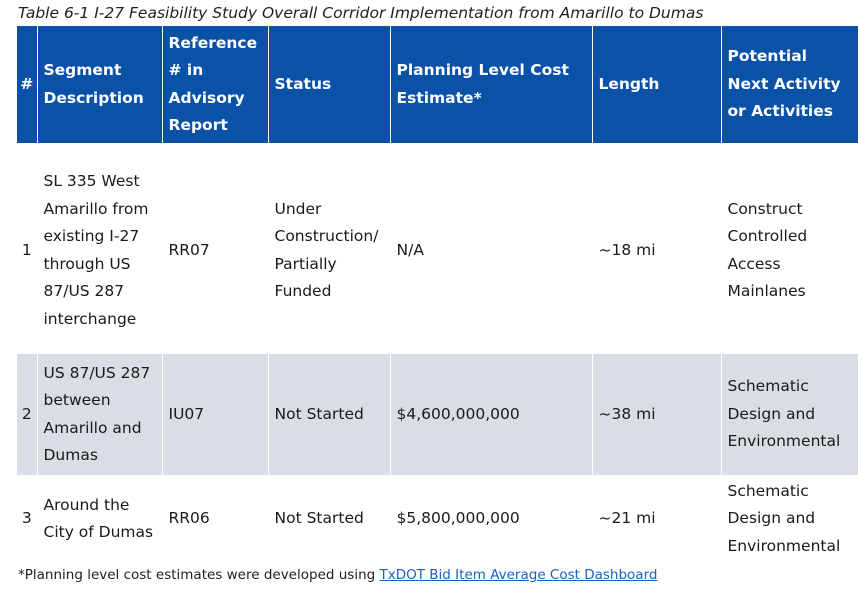 Image resolution: width=858 pixels, height=589 pixels. What do you see at coordinates (789, 248) in the screenshot?
I see `cell-next-activity: Construct Controlled Access Mainlanes` at bounding box center [789, 248].